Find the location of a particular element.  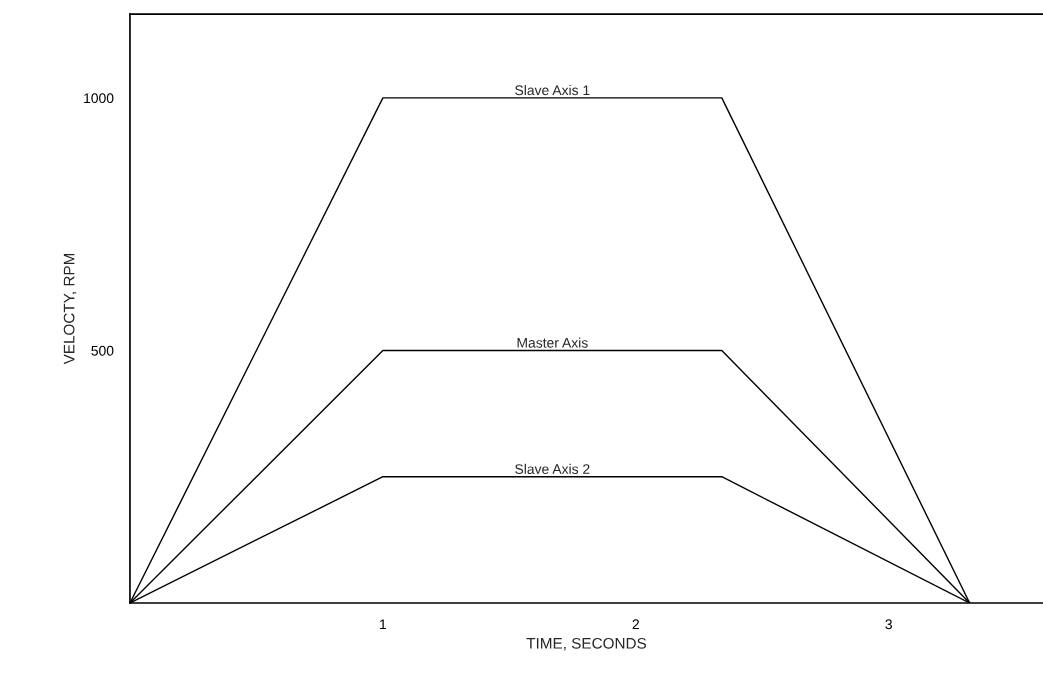

series-label: Slave Axis 2 is located at coordinates (552, 468).